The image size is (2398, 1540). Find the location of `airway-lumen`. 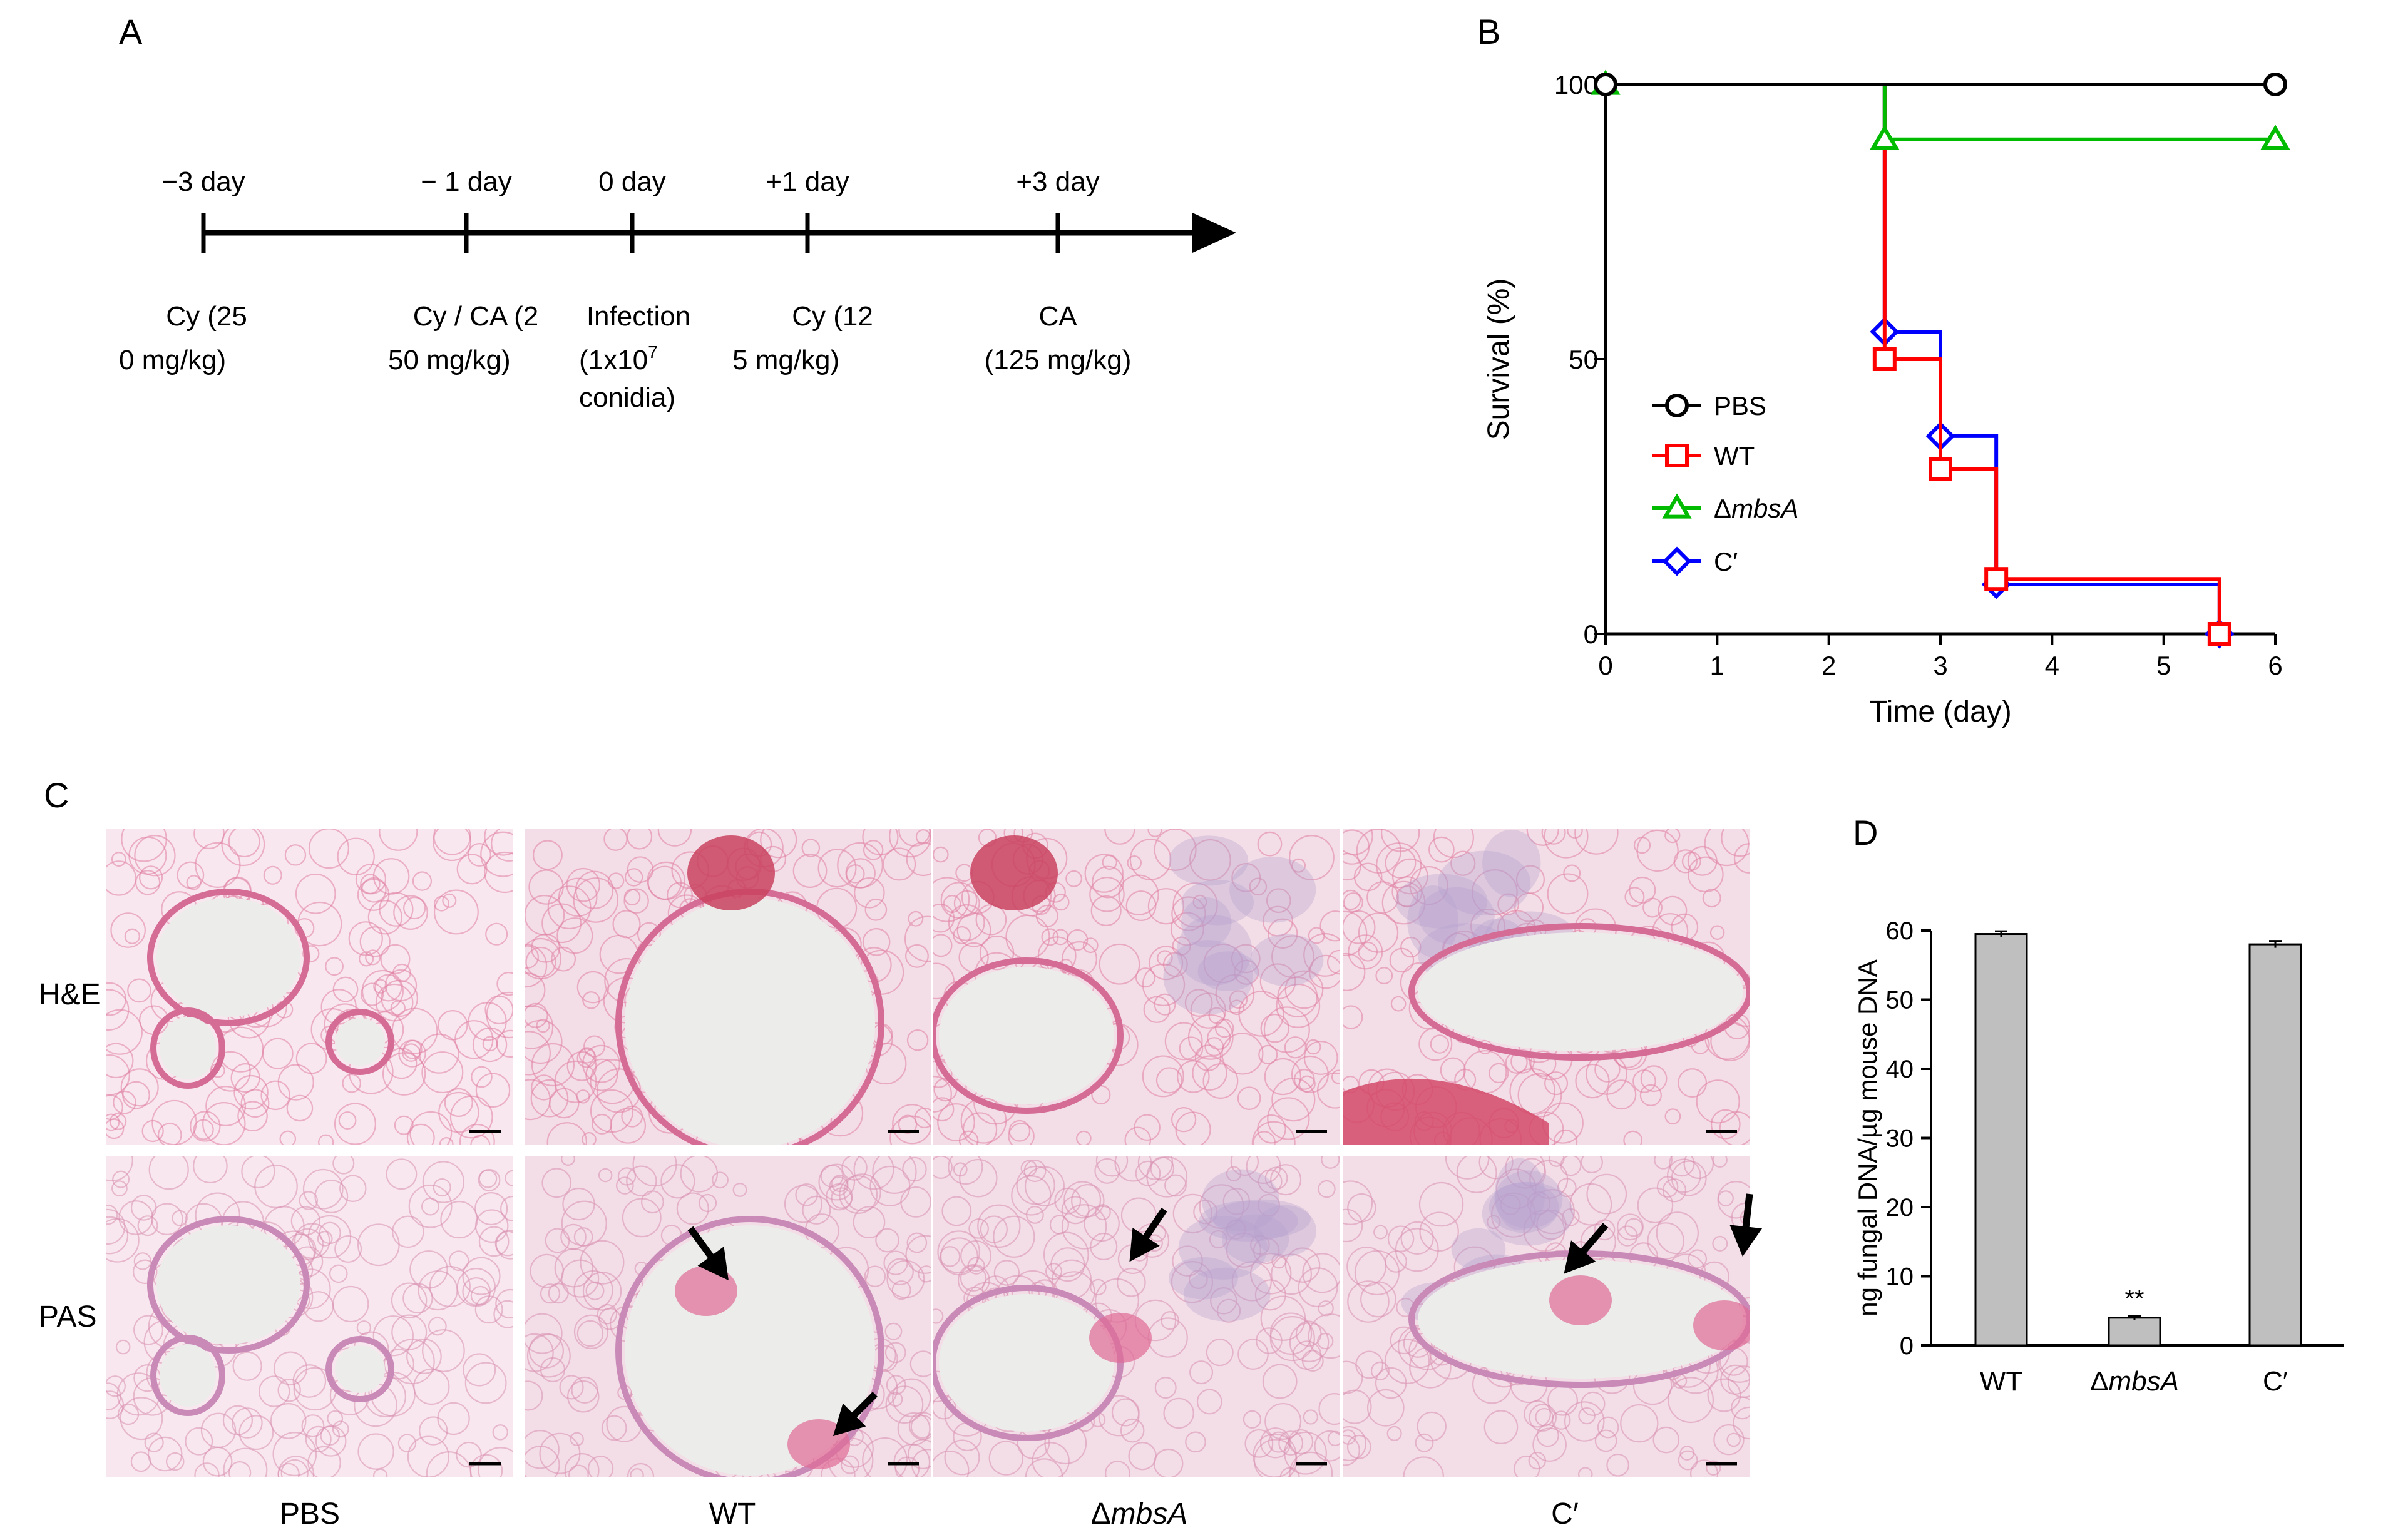

airway-lumen is located at coordinates (360, 1369).